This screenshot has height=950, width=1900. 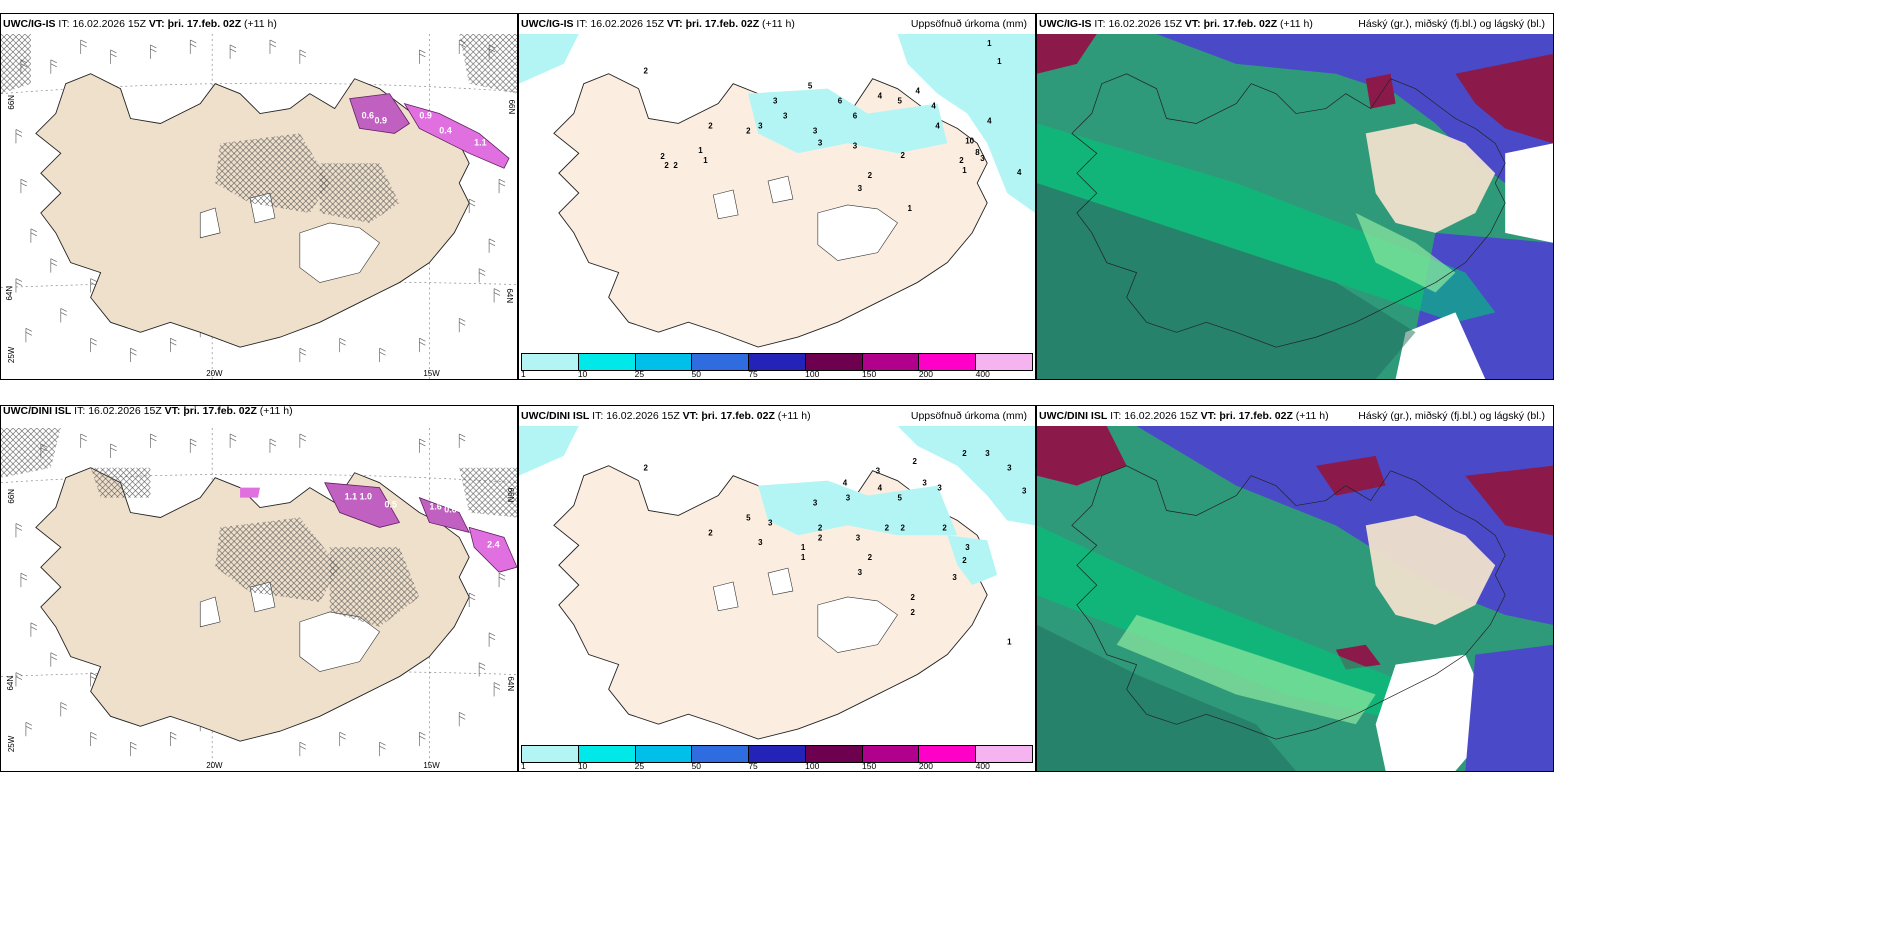 What do you see at coordinates (549, 59) in the screenshot?
I see `sea-precip` at bounding box center [549, 59].